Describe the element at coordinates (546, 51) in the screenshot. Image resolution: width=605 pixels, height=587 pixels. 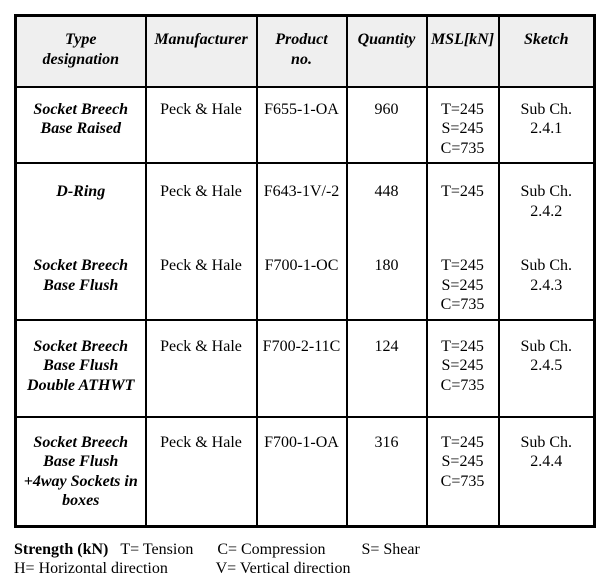
I see `col-header-sketch: Sketch` at that location.